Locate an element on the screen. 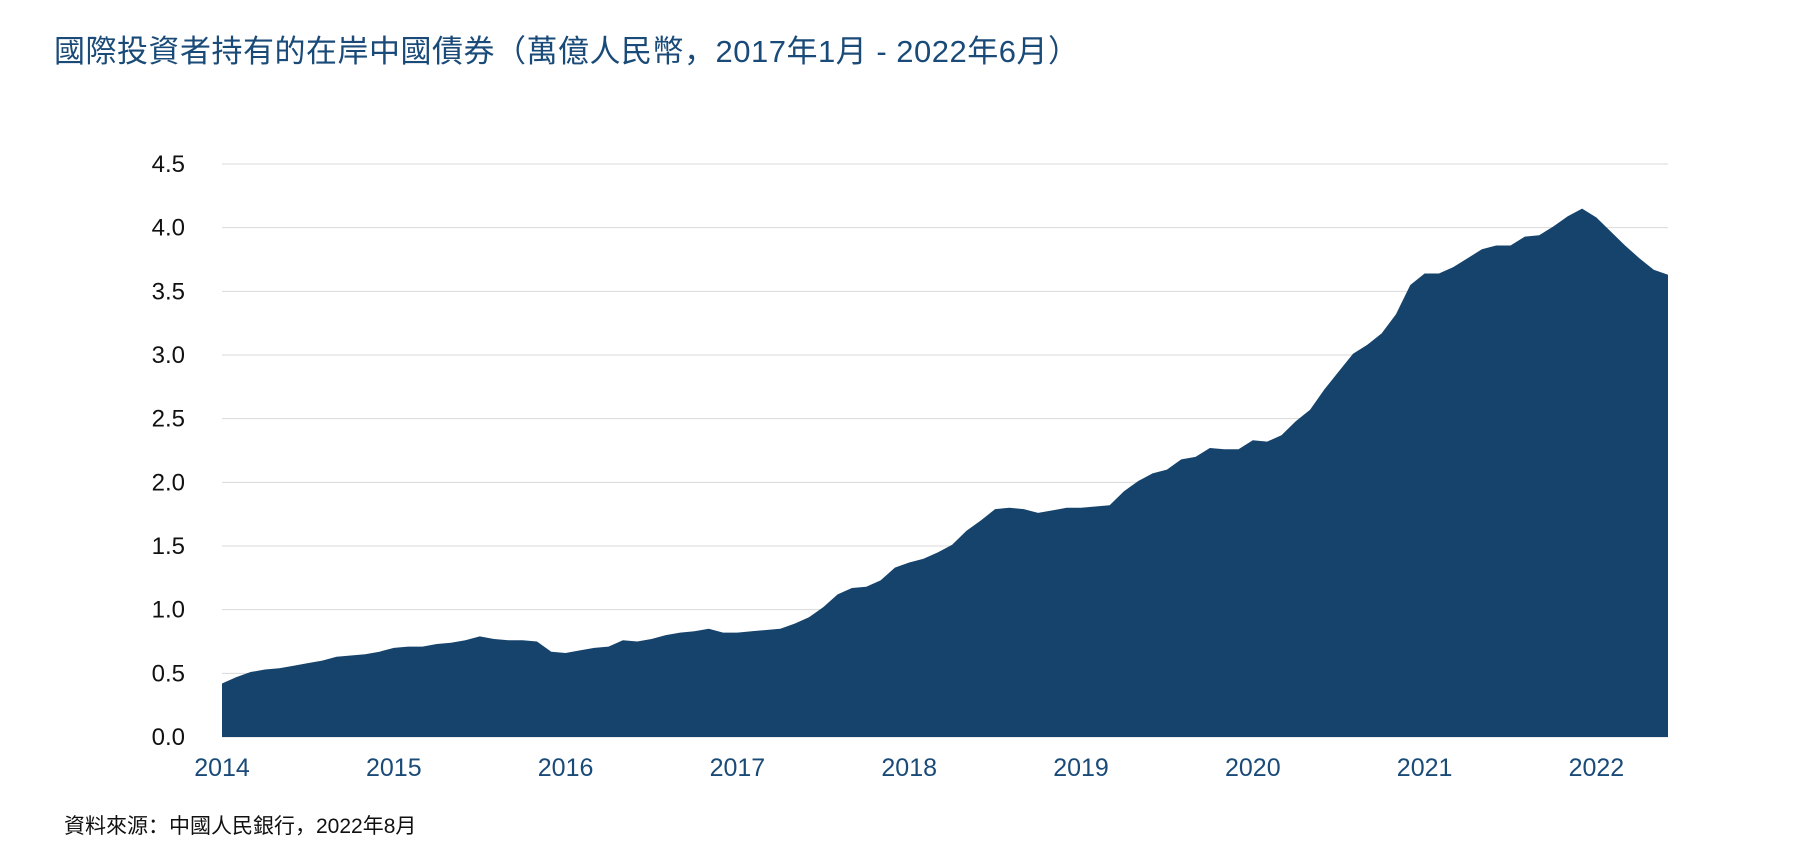 This screenshot has width=1806, height=862. x-axis: 2014 2015 2016 2017 2018 2019 2020 2021 2022 is located at coordinates (909, 768).